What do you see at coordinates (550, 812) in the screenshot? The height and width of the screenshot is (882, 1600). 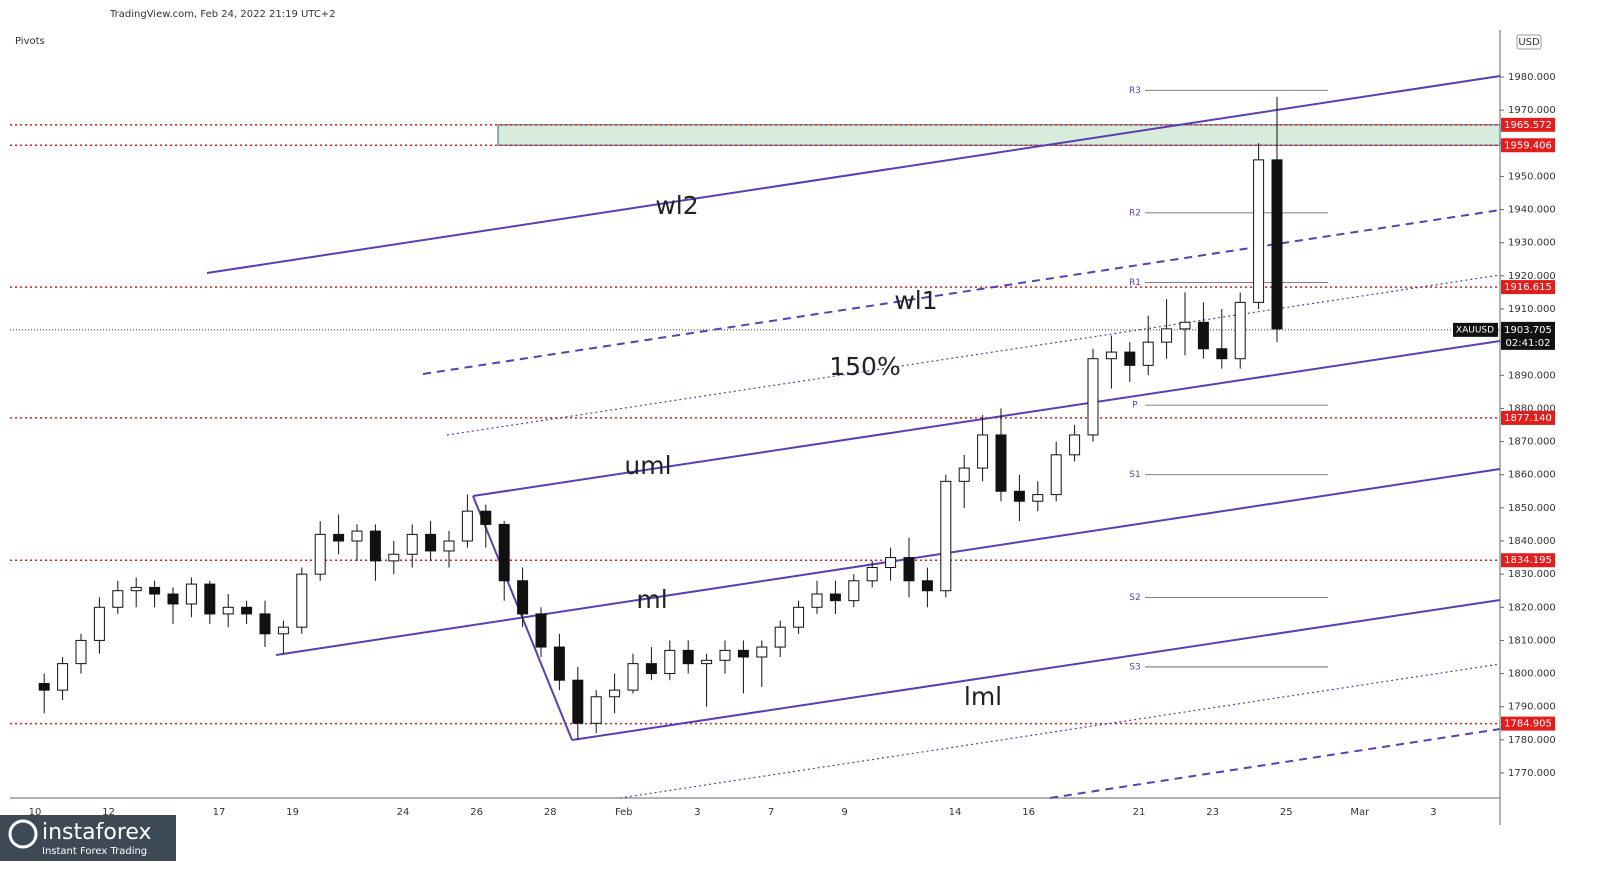 I see `x-tick-label: 28` at bounding box center [550, 812].